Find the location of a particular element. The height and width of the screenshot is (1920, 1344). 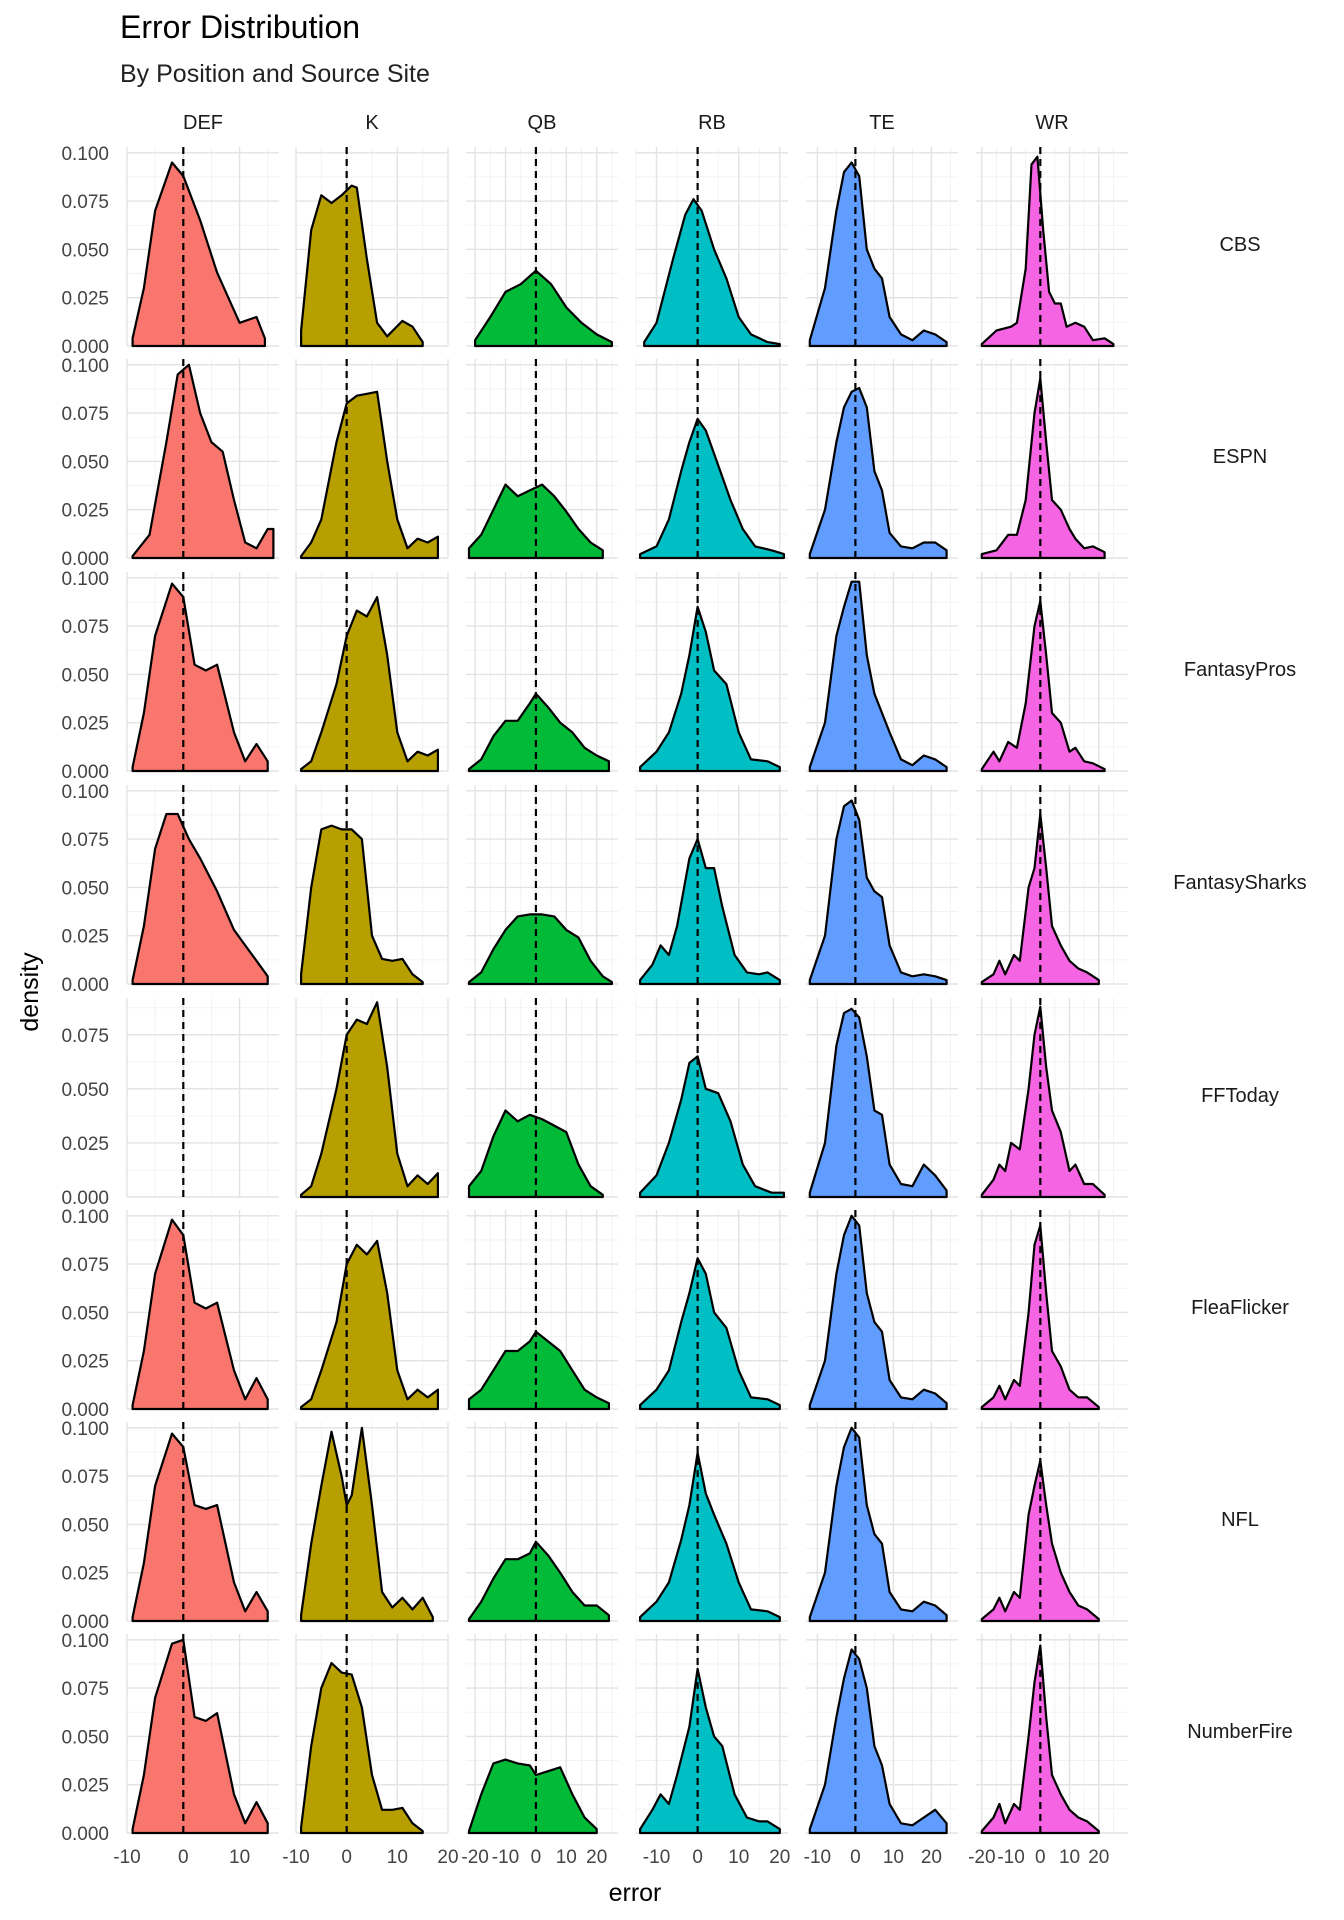

density-cbs-wr is located at coordinates (1047, 251).